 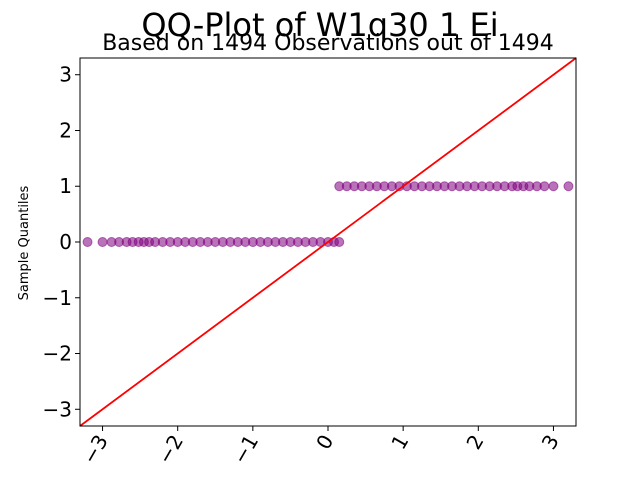 I want to click on y-tick-label: −3, so click(x=57, y=409).